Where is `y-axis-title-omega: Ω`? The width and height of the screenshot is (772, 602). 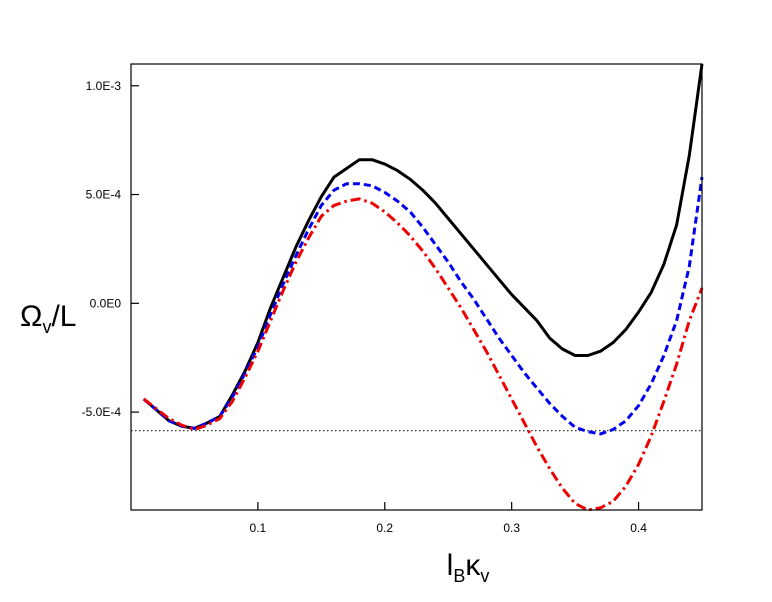
y-axis-title-omega: Ω is located at coordinates (31, 316).